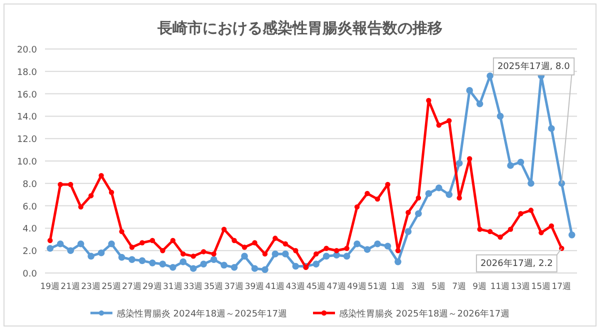 The height and width of the screenshot is (332, 600). What do you see at coordinates (378, 286) in the screenshot?
I see `x-tick-label: 51週` at bounding box center [378, 286].